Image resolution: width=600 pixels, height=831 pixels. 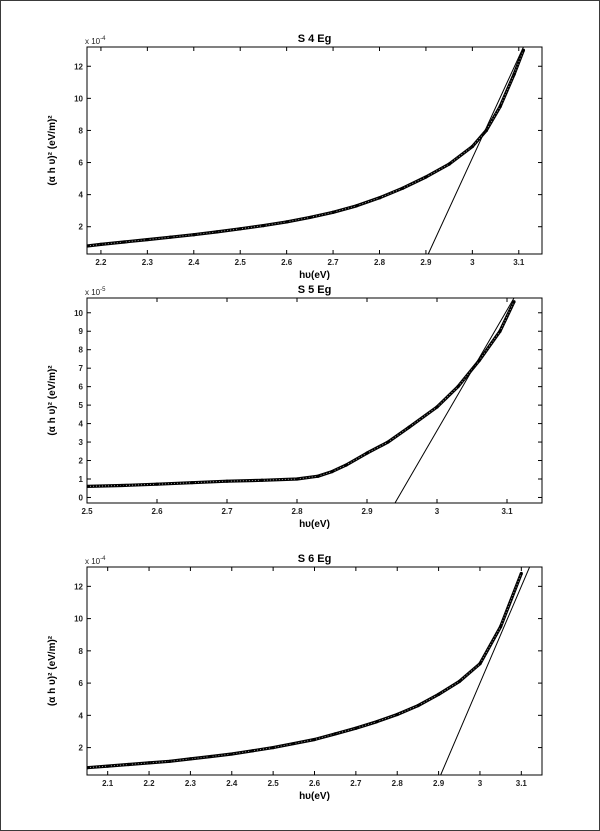 I want to click on y-tick-label: 7, so click(x=81, y=368).